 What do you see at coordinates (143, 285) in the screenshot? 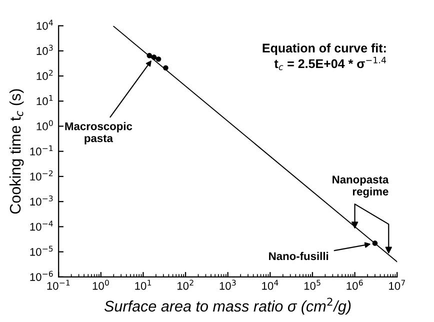
I see `x-tick-label: 10$^{1}$` at bounding box center [143, 285].